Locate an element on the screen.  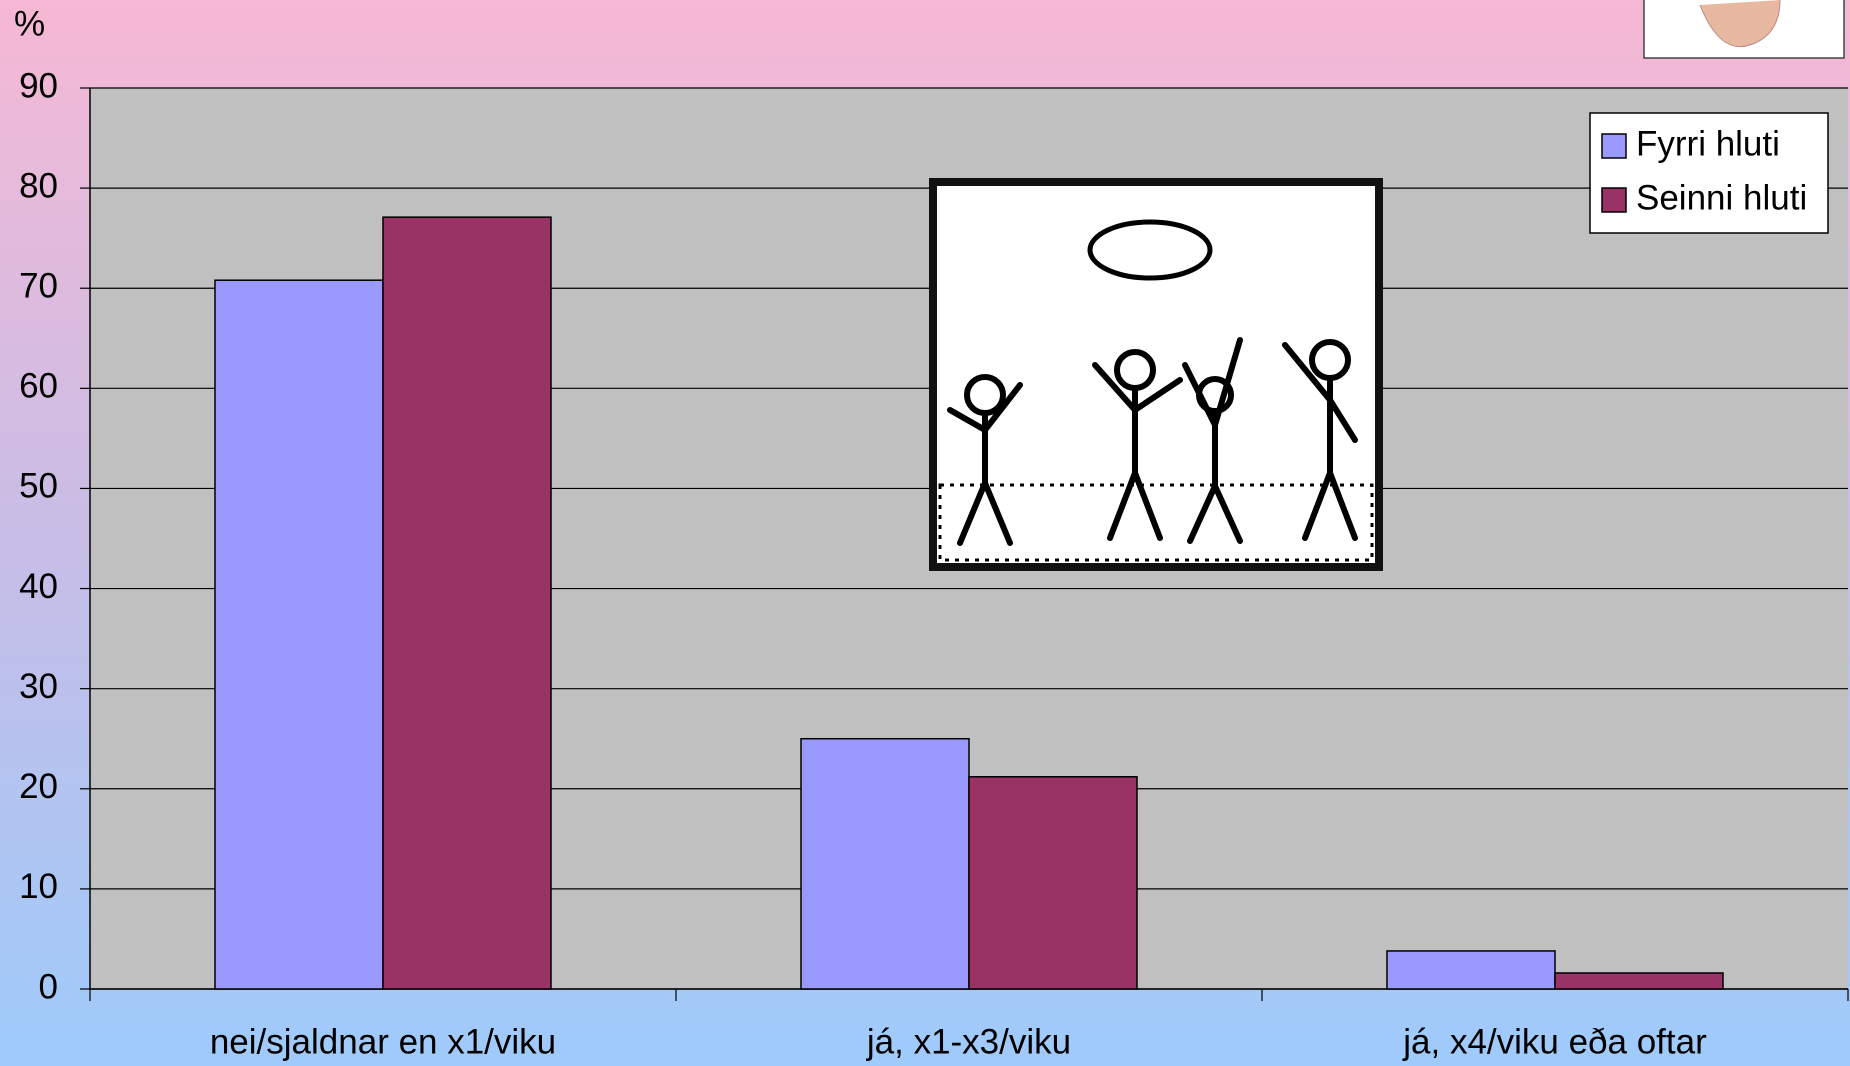
y-tick-label: 90 is located at coordinates (38, 85).